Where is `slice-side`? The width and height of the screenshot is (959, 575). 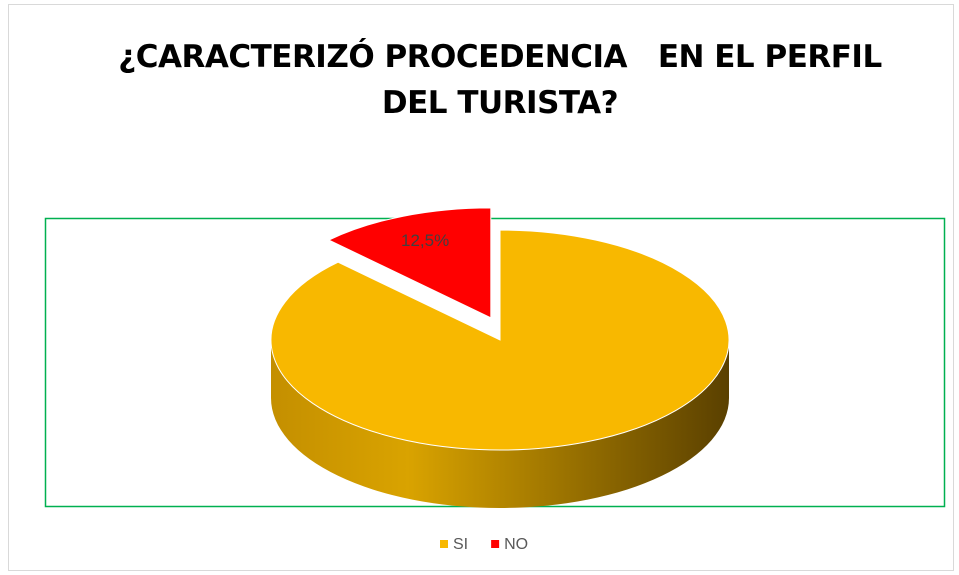
slice-side is located at coordinates (500, 424).